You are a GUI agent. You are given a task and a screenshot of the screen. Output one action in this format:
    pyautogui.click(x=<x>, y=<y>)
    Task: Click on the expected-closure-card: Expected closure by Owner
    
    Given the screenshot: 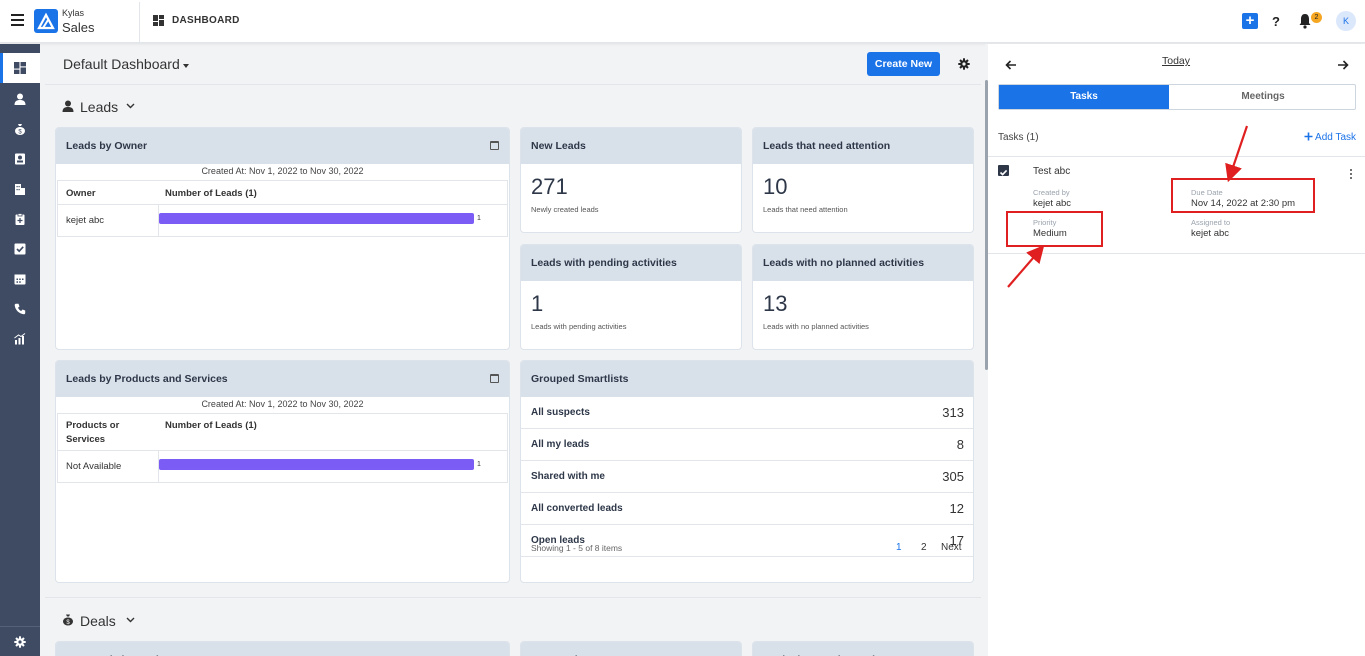 What is the action you would take?
    pyautogui.click(x=282, y=648)
    